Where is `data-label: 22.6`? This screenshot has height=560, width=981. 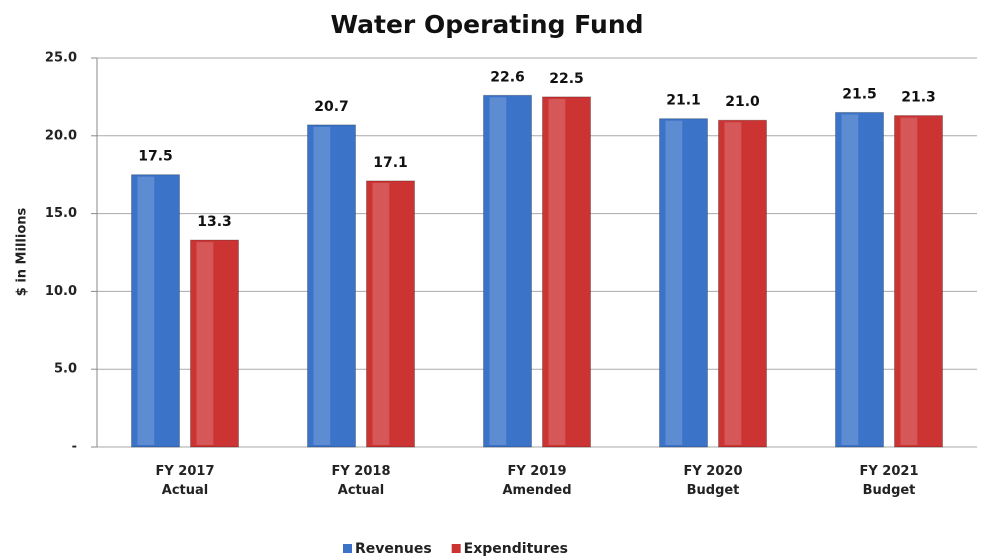 data-label: 22.6 is located at coordinates (507, 77).